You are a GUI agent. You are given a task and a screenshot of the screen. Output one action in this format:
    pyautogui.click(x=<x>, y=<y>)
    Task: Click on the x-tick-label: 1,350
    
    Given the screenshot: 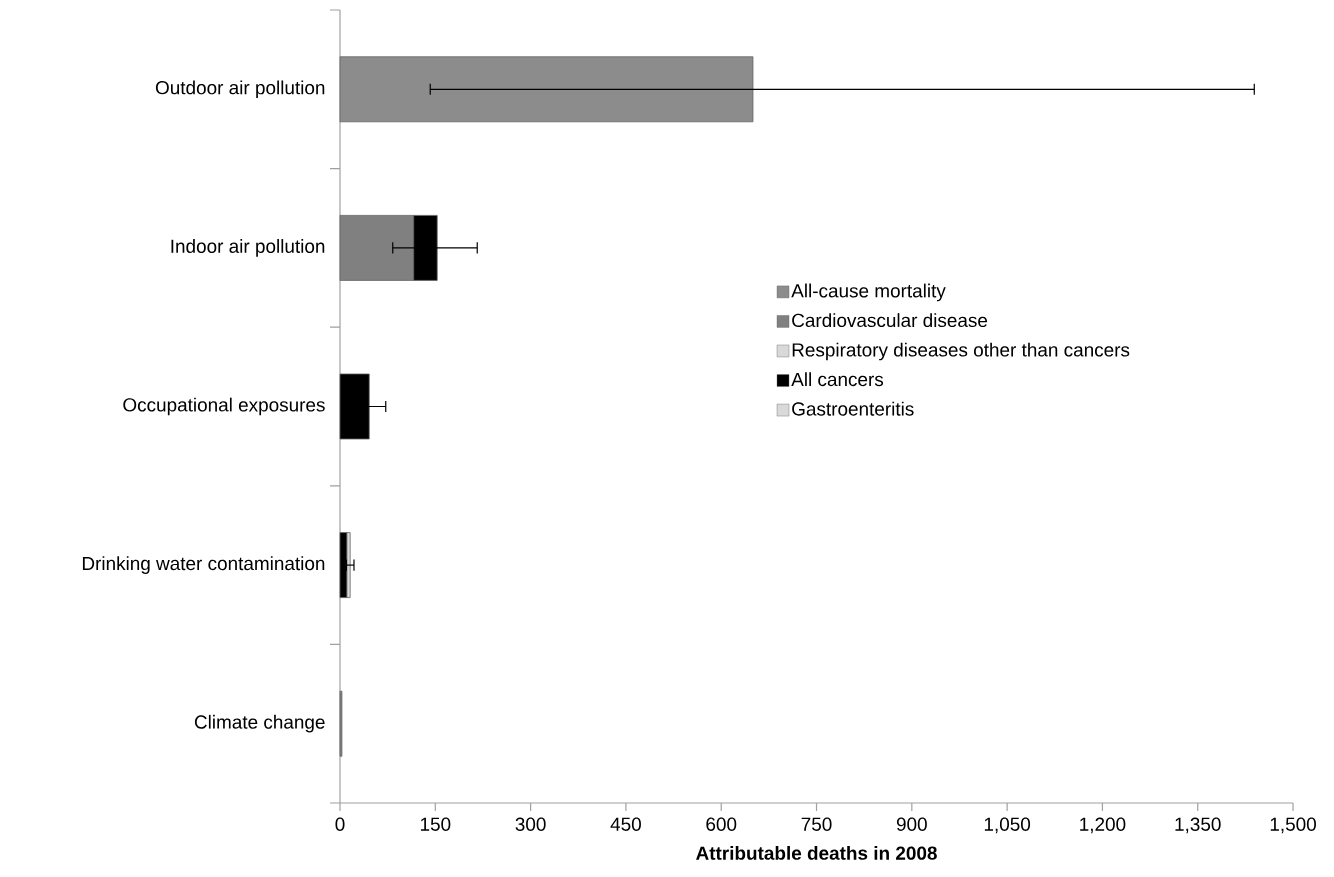 What is the action you would take?
    pyautogui.click(x=1198, y=825)
    